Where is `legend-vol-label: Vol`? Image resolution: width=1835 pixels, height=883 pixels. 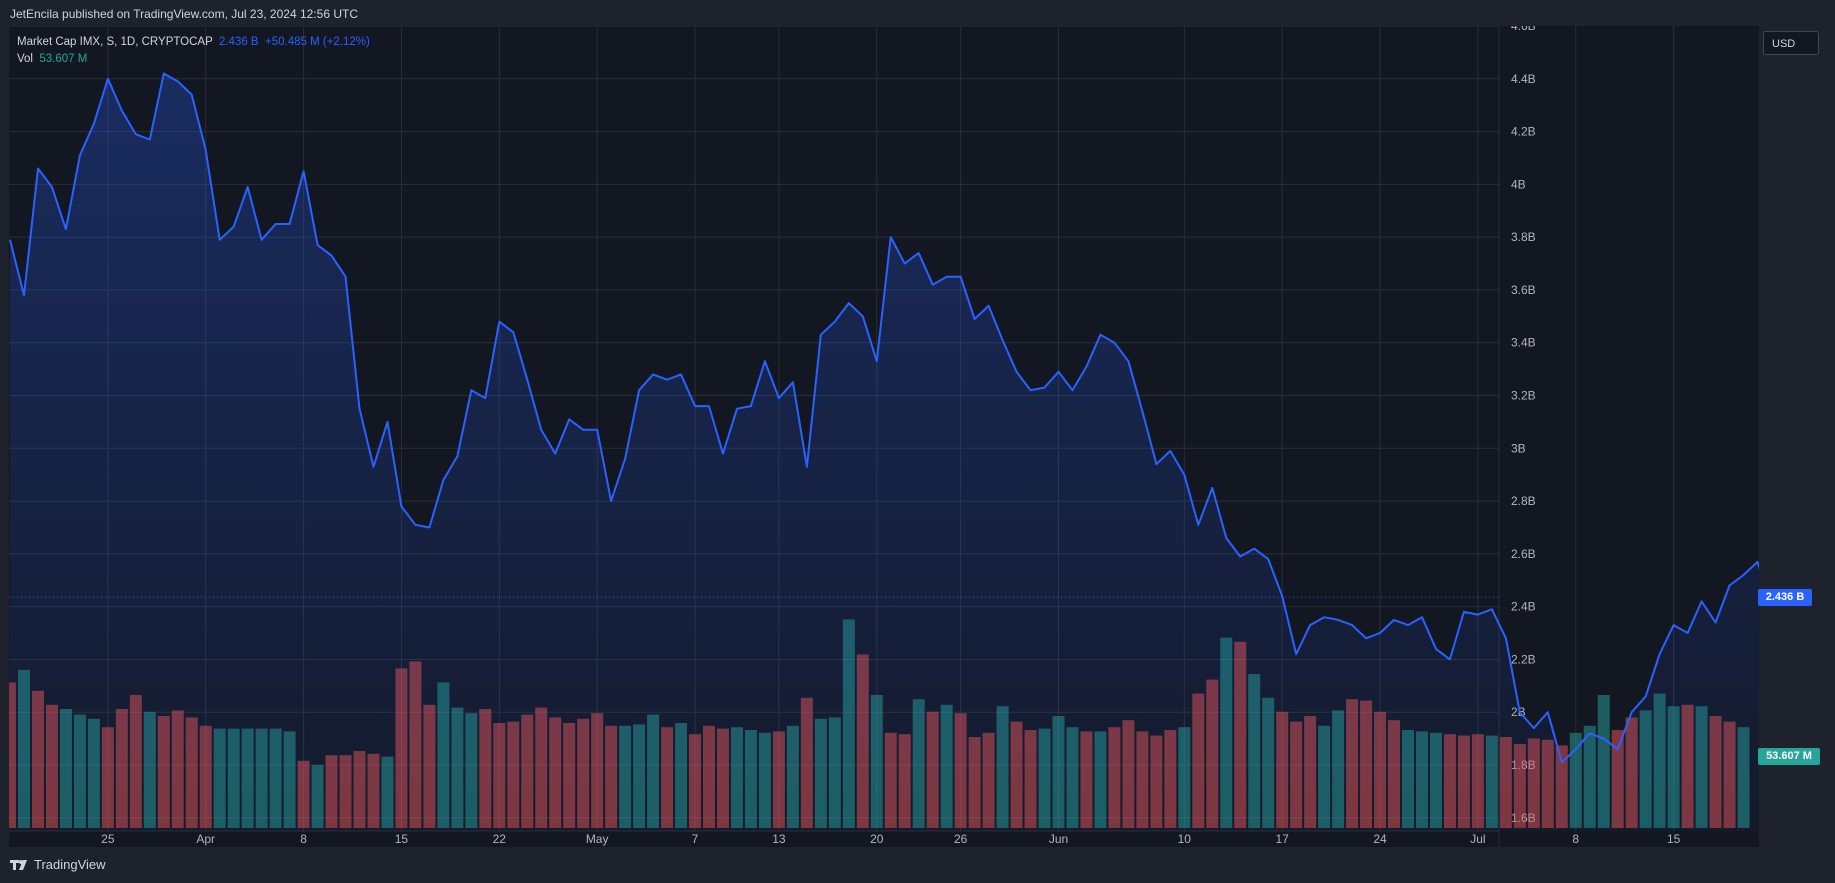
legend-vol-label: Vol is located at coordinates (25, 59).